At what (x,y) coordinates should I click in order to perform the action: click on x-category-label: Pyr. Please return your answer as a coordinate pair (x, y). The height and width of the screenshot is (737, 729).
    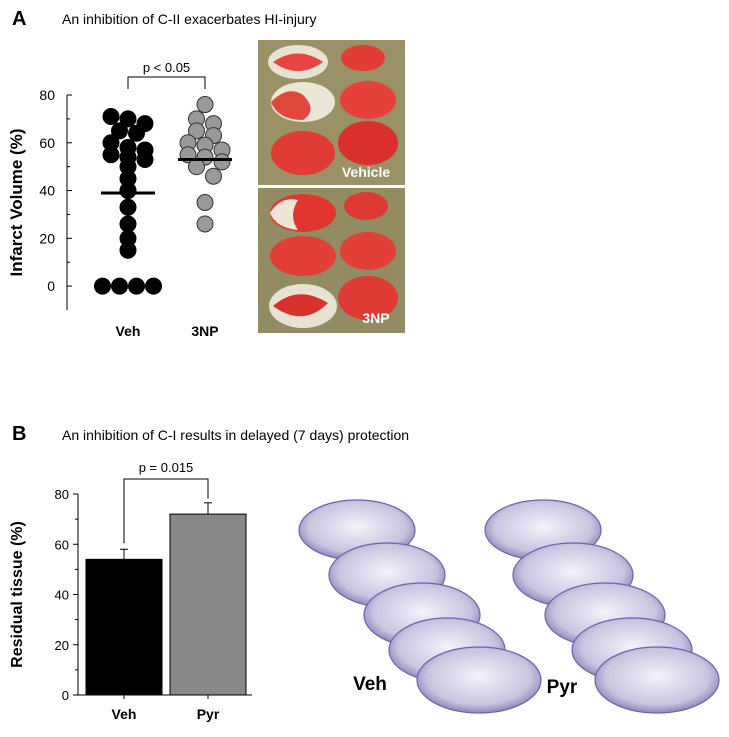
    Looking at the image, I should click on (208, 714).